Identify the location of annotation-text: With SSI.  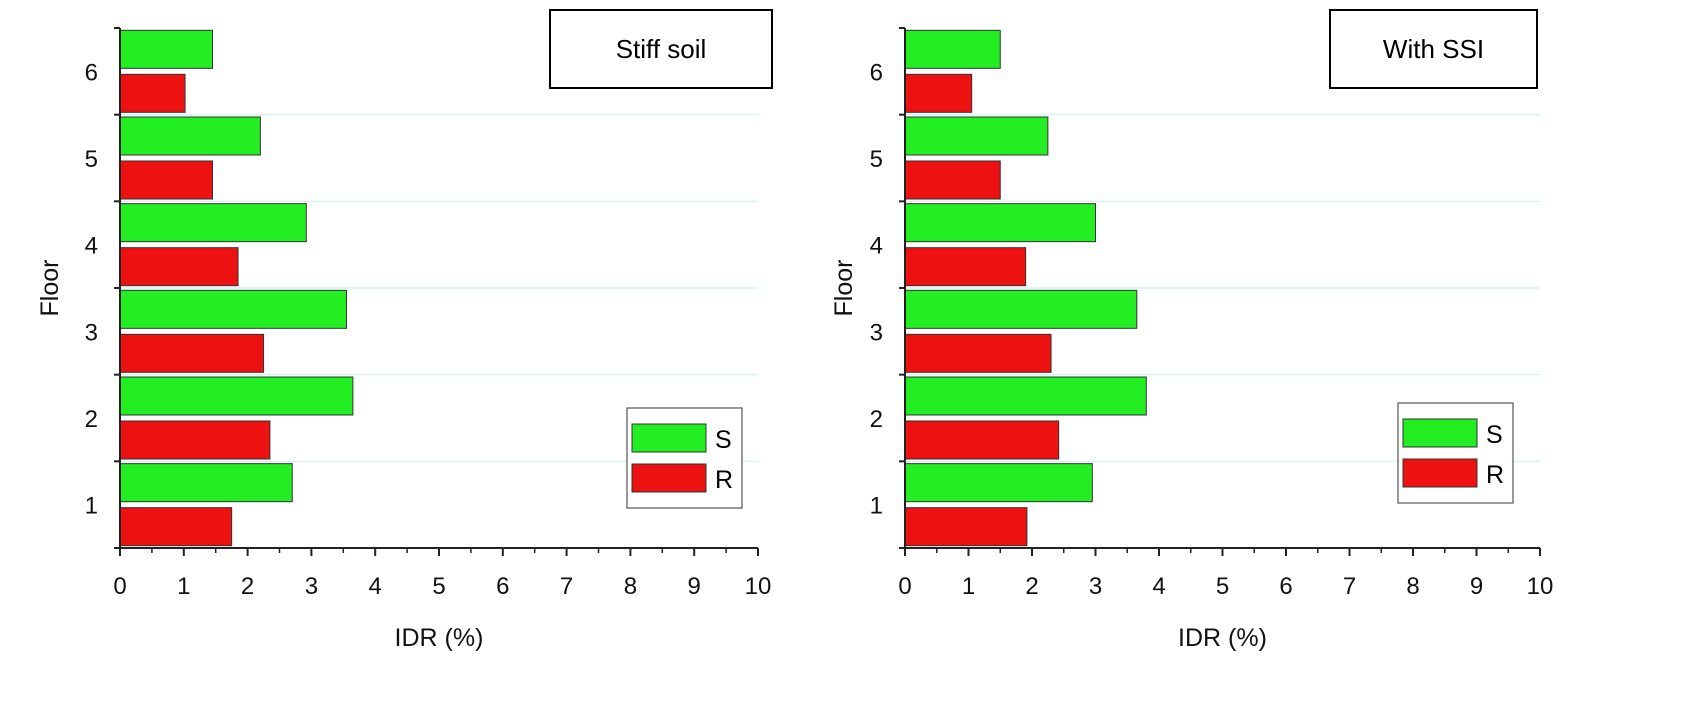
(1433, 49).